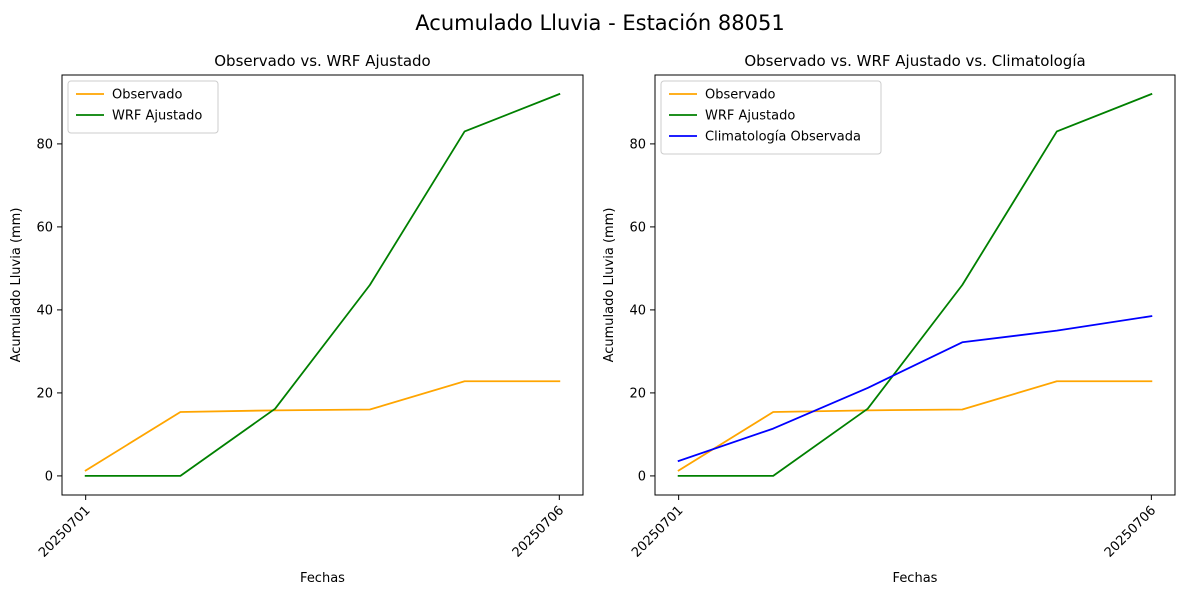  What do you see at coordinates (740, 95) in the screenshot?
I see `chart-2-legend-label-1: Observado` at bounding box center [740, 95].